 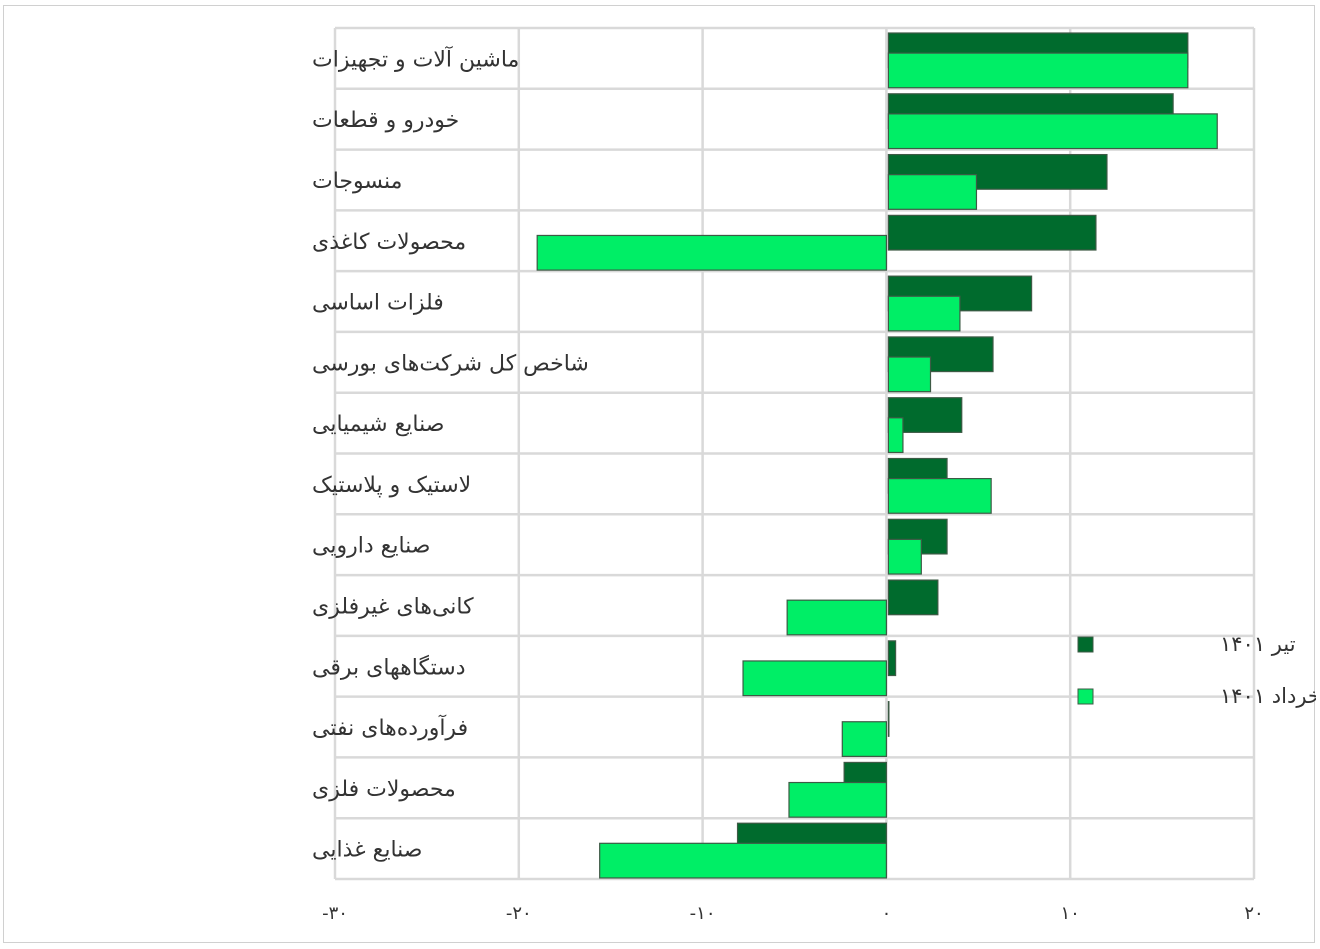 What do you see at coordinates (793, 913) in the screenshot?
I see `x-tick-labels: -۳۰ -۲۰ -۱۰ ۰ ۱۰ ۲۰` at bounding box center [793, 913].